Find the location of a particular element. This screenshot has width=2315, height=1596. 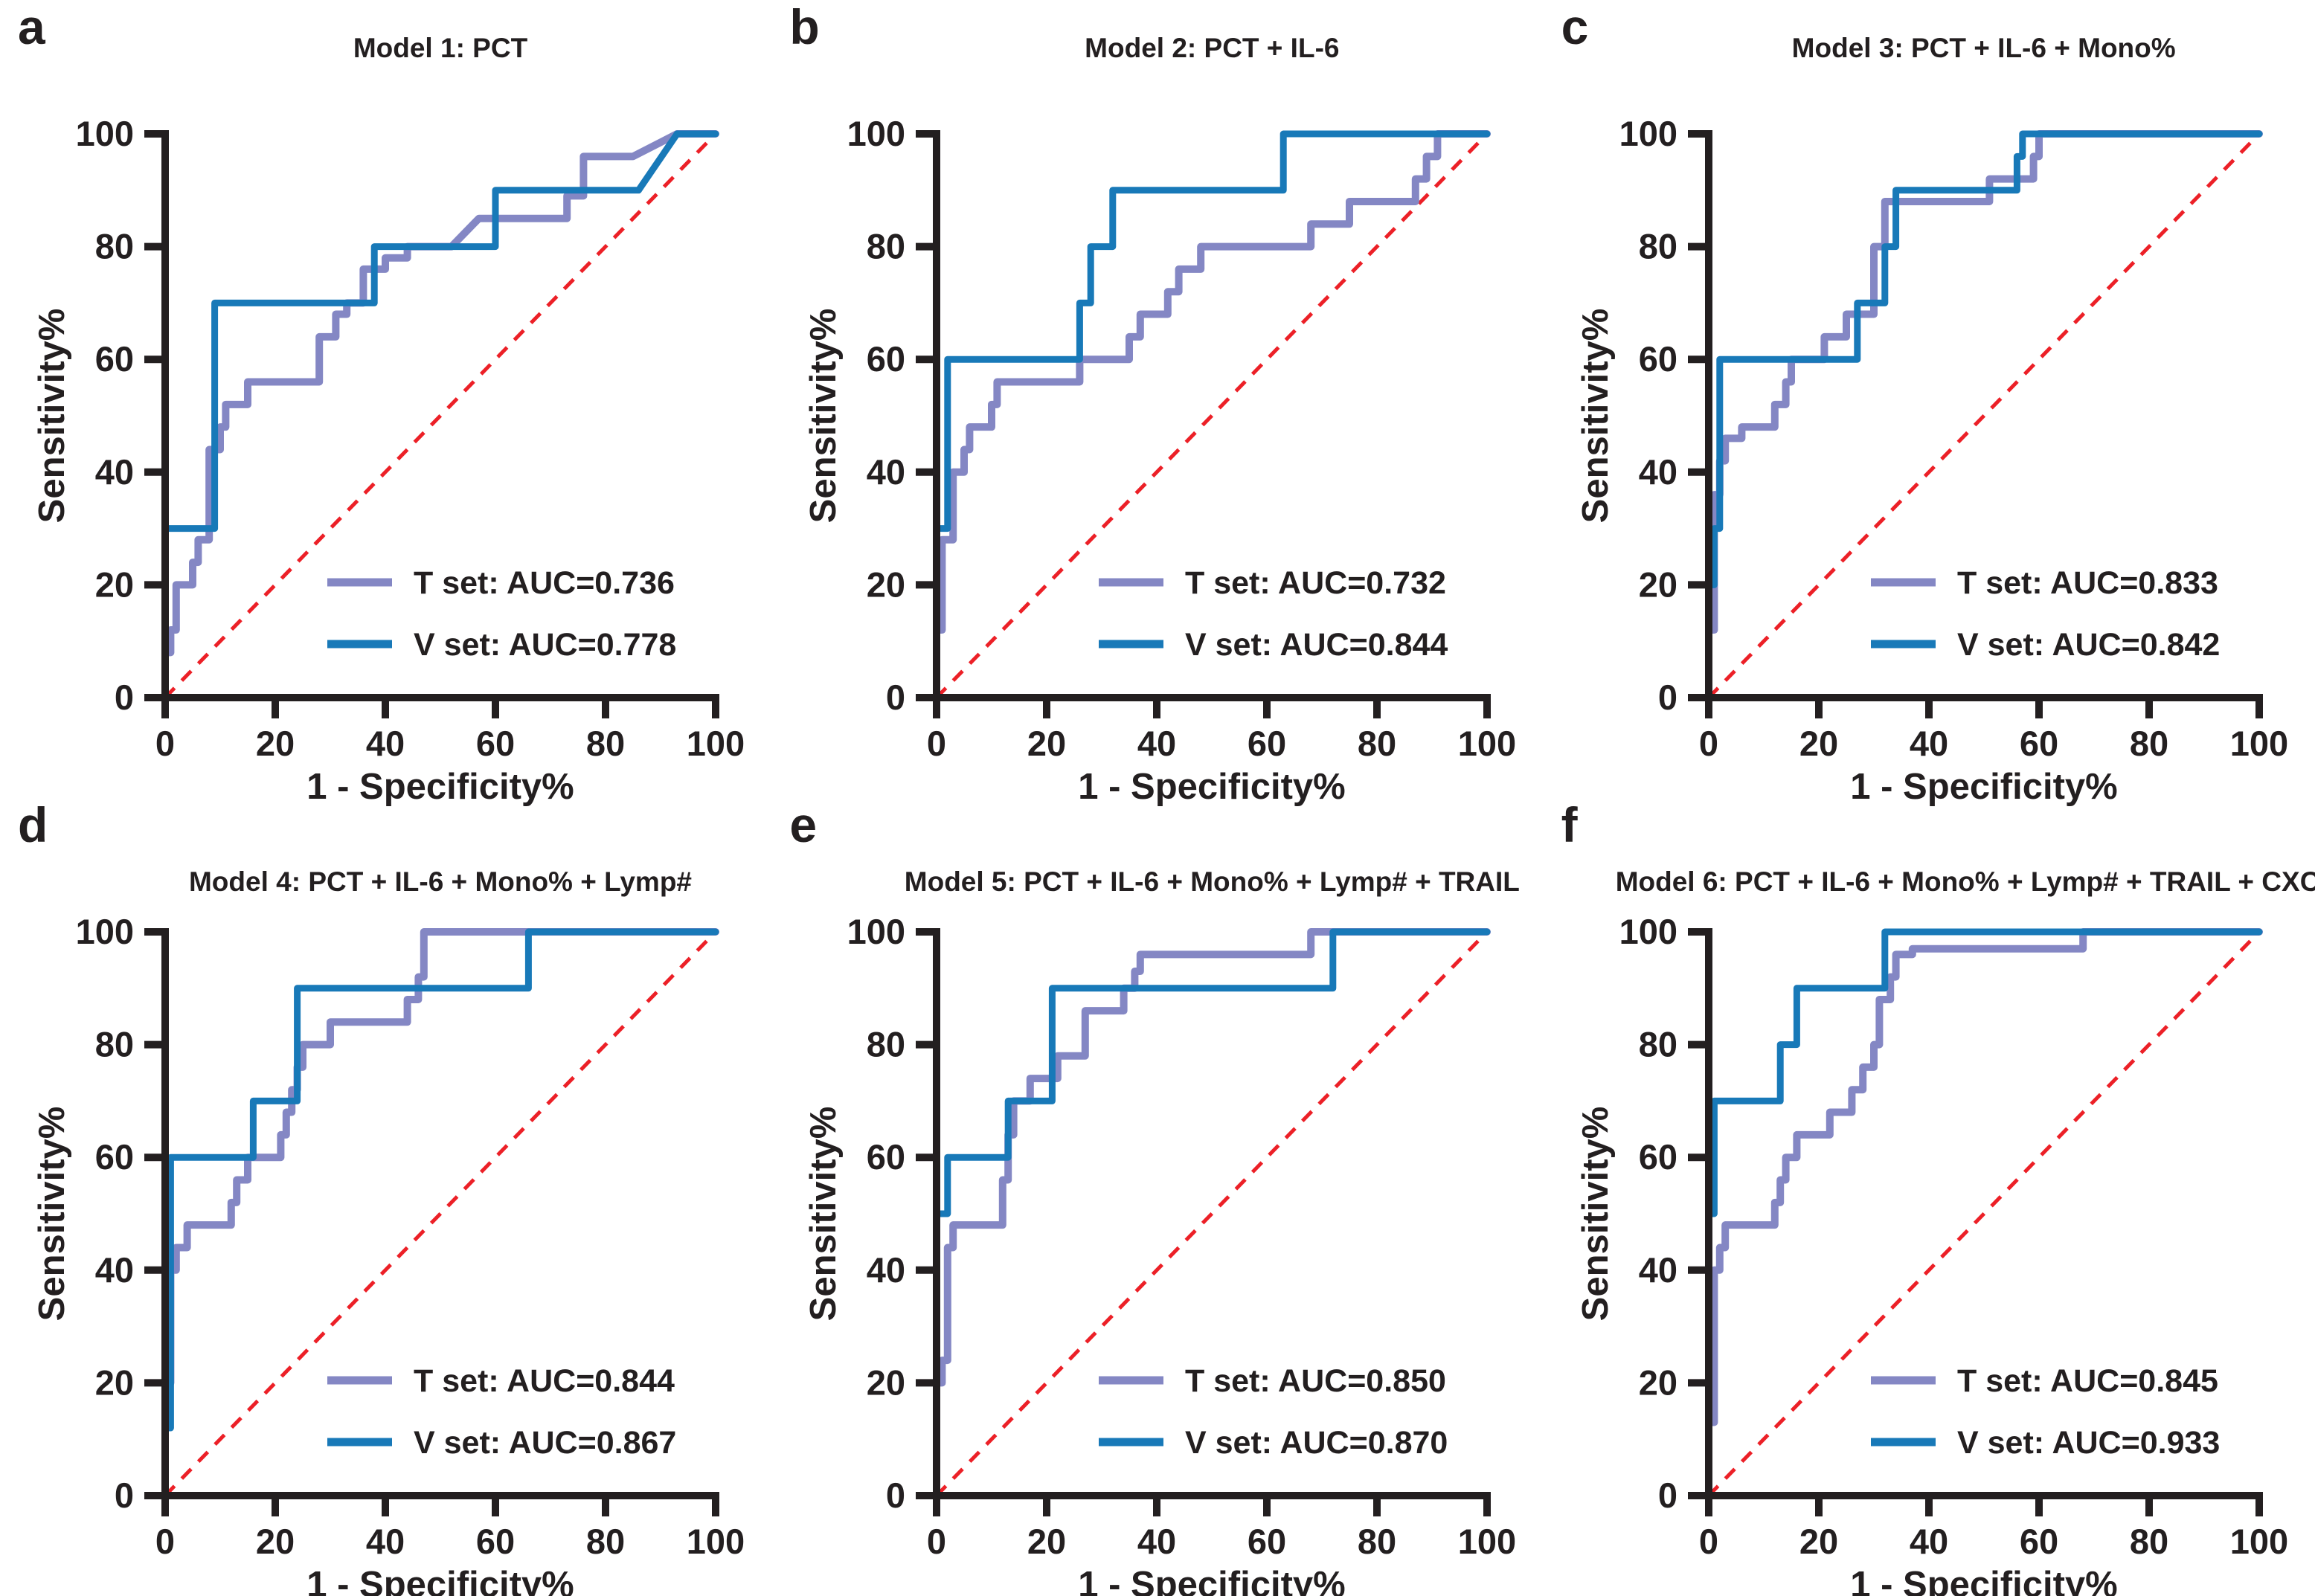

legend-label-t-set: T set: AUC=0.736 is located at coordinates (544, 583).